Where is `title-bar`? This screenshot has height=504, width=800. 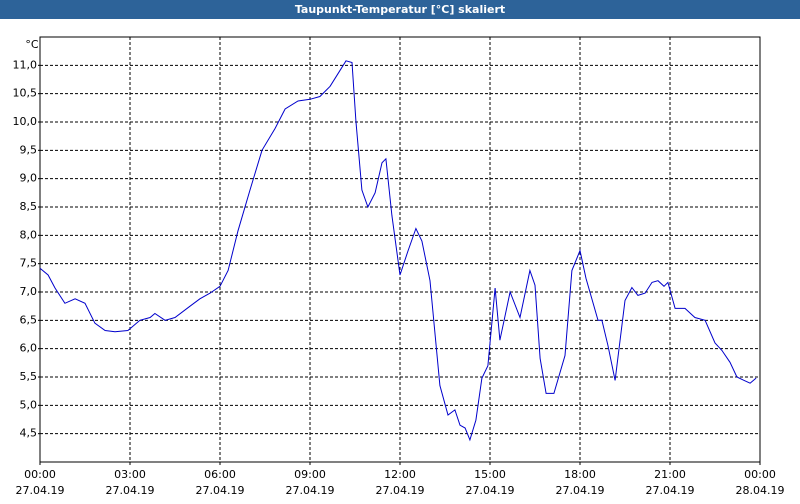 title-bar is located at coordinates (400, 9).